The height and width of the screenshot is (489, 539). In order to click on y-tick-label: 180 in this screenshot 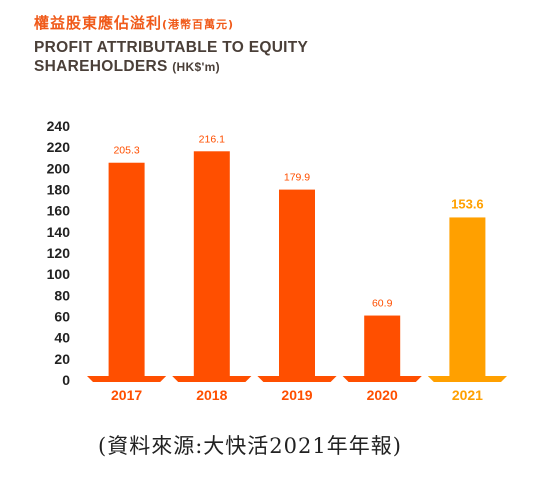, I will do `click(59, 190)`.